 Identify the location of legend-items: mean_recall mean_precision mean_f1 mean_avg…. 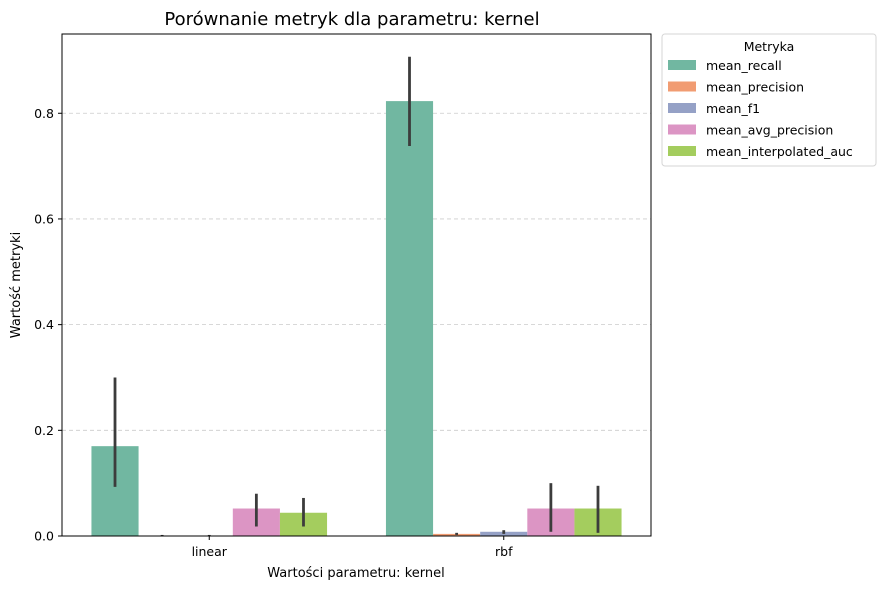
(760, 108).